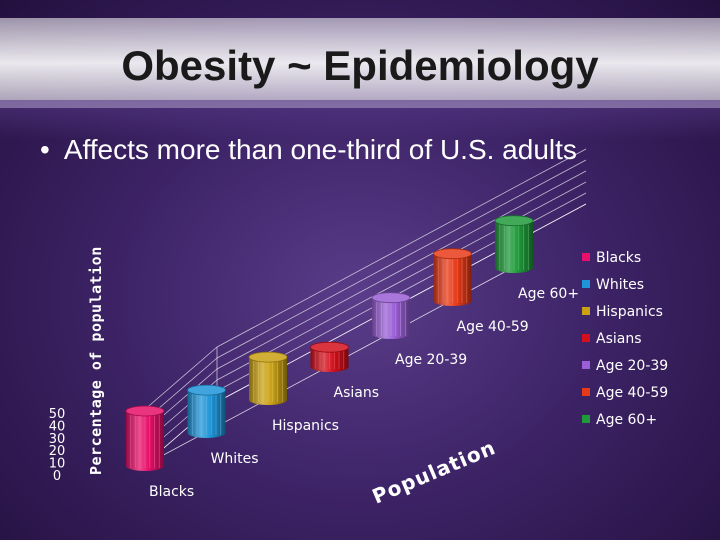 The image size is (720, 540). What do you see at coordinates (145, 411) in the screenshot?
I see `bar-0-top` at bounding box center [145, 411].